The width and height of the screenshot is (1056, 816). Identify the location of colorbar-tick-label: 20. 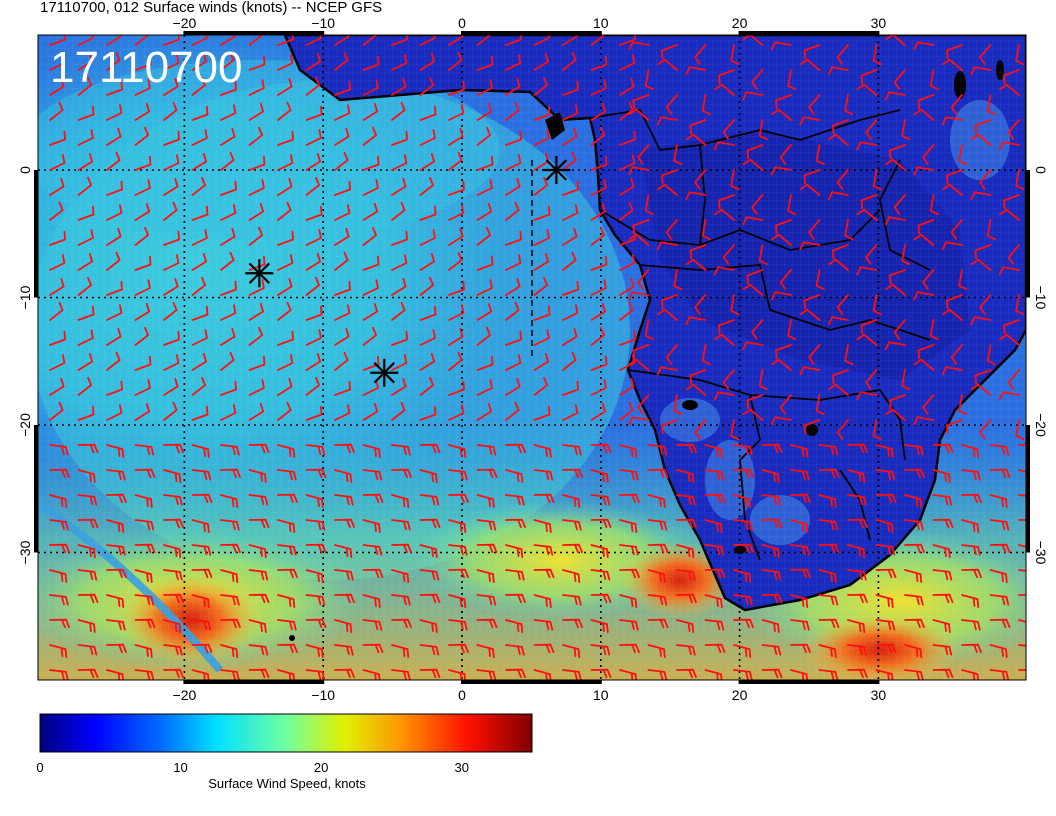
(321, 767).